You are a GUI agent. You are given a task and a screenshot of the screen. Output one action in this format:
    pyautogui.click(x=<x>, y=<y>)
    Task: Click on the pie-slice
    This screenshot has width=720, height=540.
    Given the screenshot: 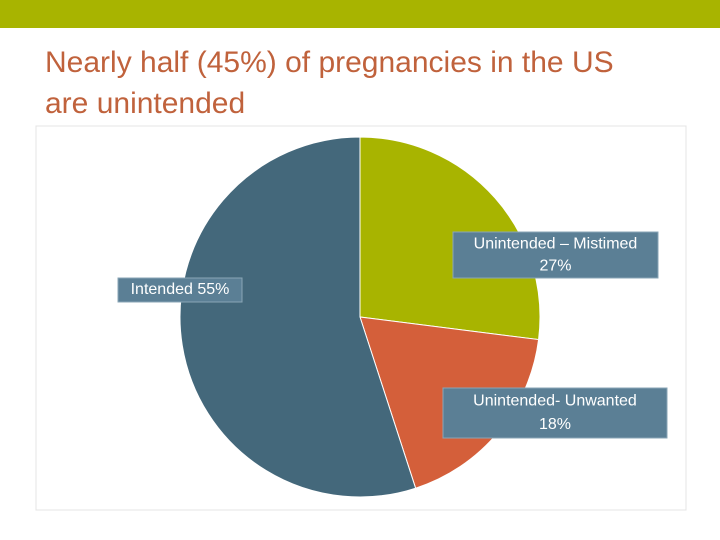 What is the action you would take?
    pyautogui.click(x=450, y=238)
    